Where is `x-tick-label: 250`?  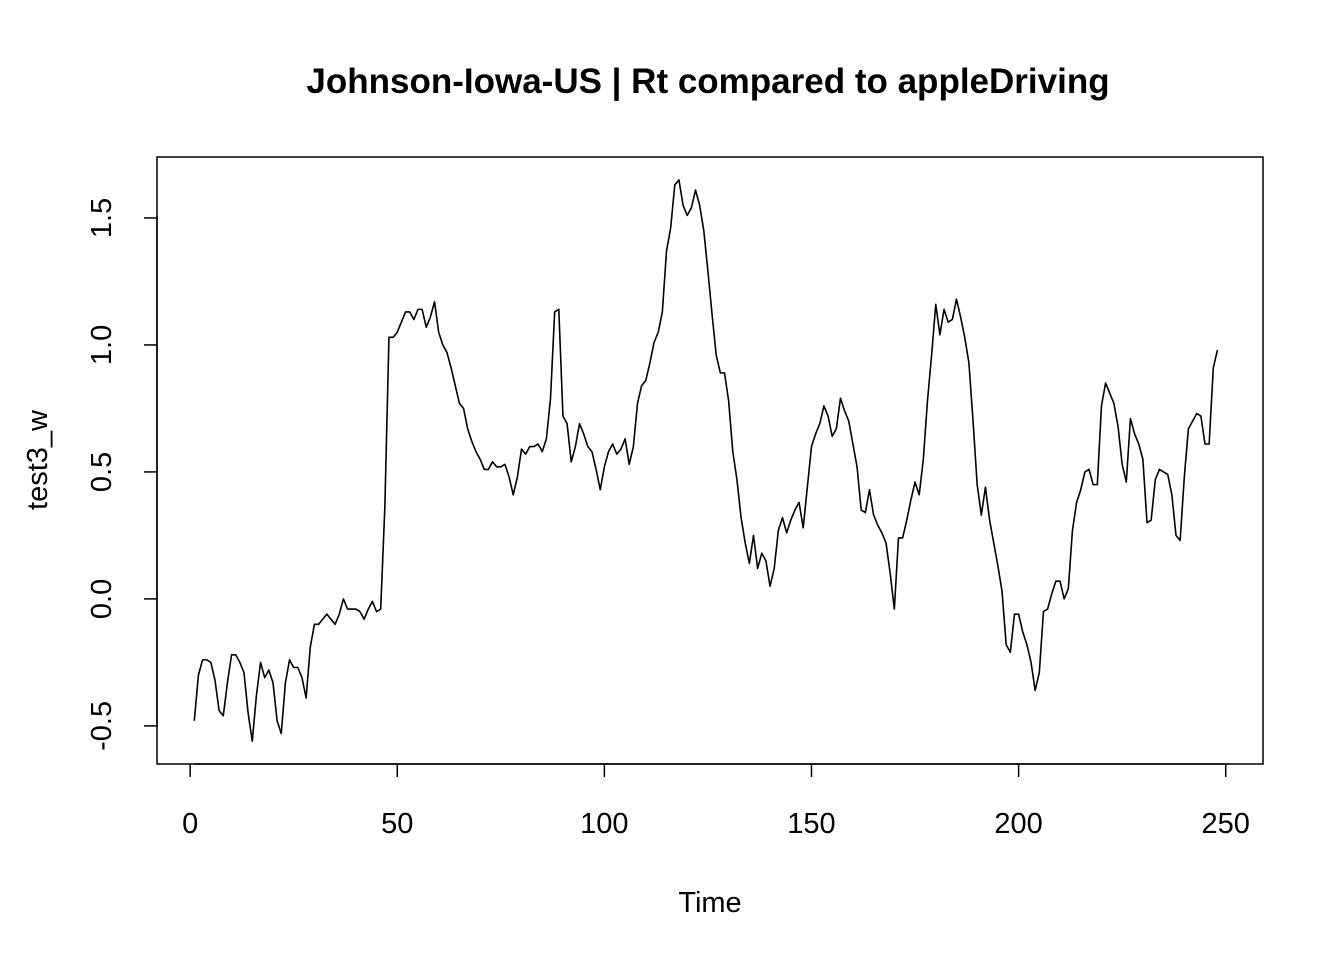
x-tick-label: 250 is located at coordinates (1226, 824).